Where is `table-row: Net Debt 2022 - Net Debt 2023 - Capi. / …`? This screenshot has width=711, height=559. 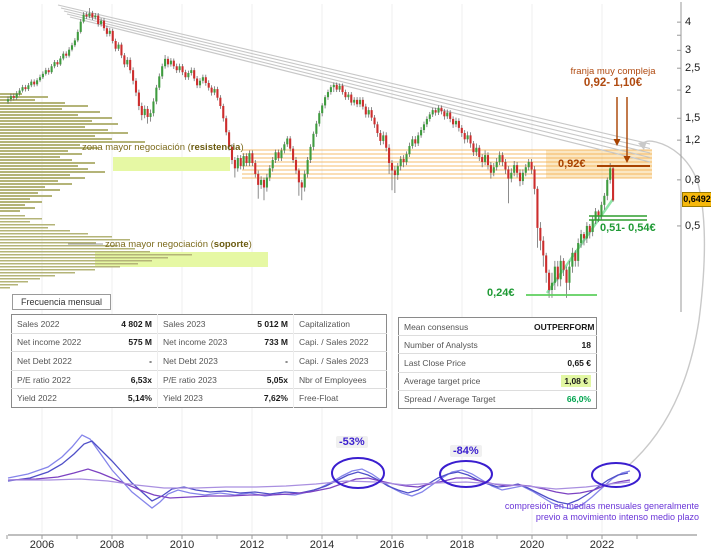
table-row: Net Debt 2022 - Net Debt 2023 - Capi. / … is located at coordinates (198, 361).